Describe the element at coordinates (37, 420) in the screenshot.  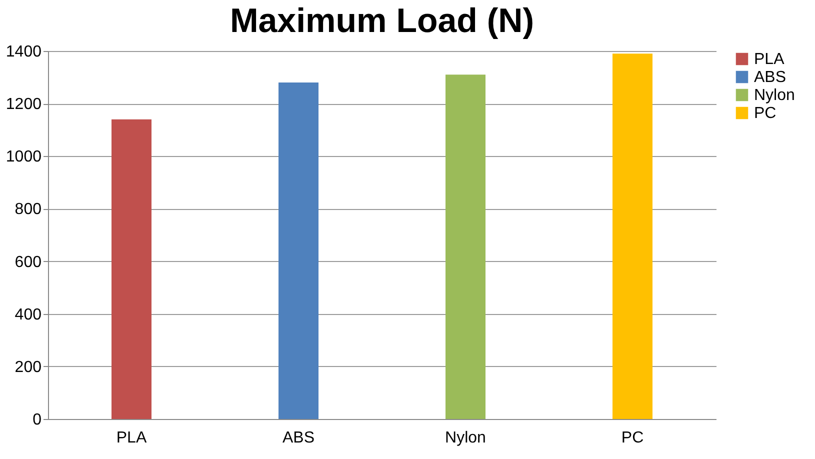
I see `y-tick-label: 0` at that location.